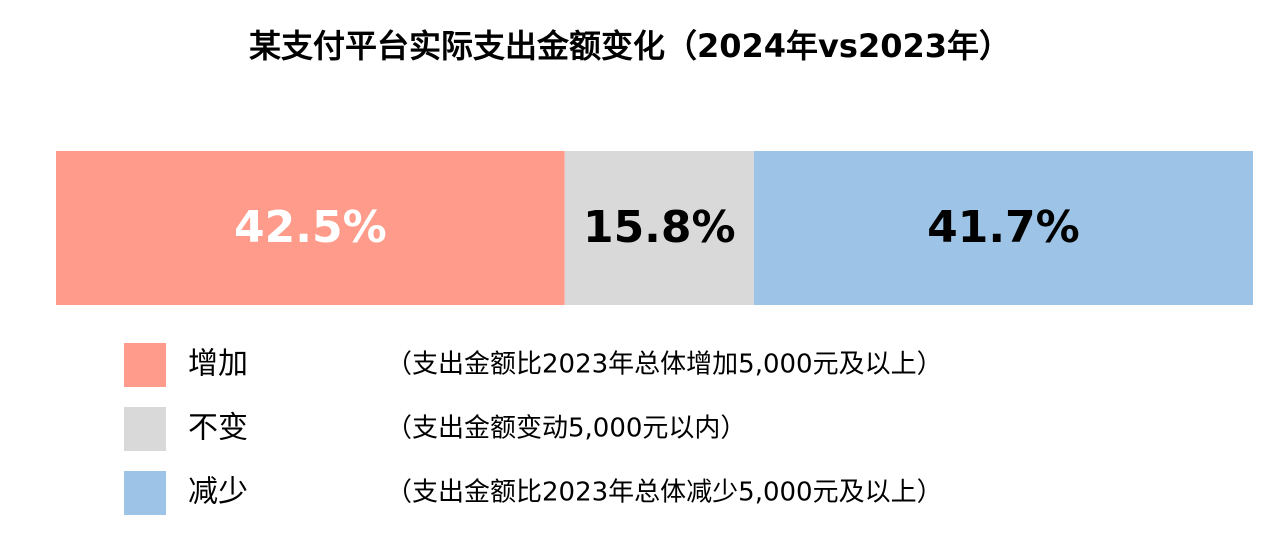 This screenshot has height=556, width=1284. What do you see at coordinates (218, 492) in the screenshot?
I see `legend-label: 减少` at bounding box center [218, 492].